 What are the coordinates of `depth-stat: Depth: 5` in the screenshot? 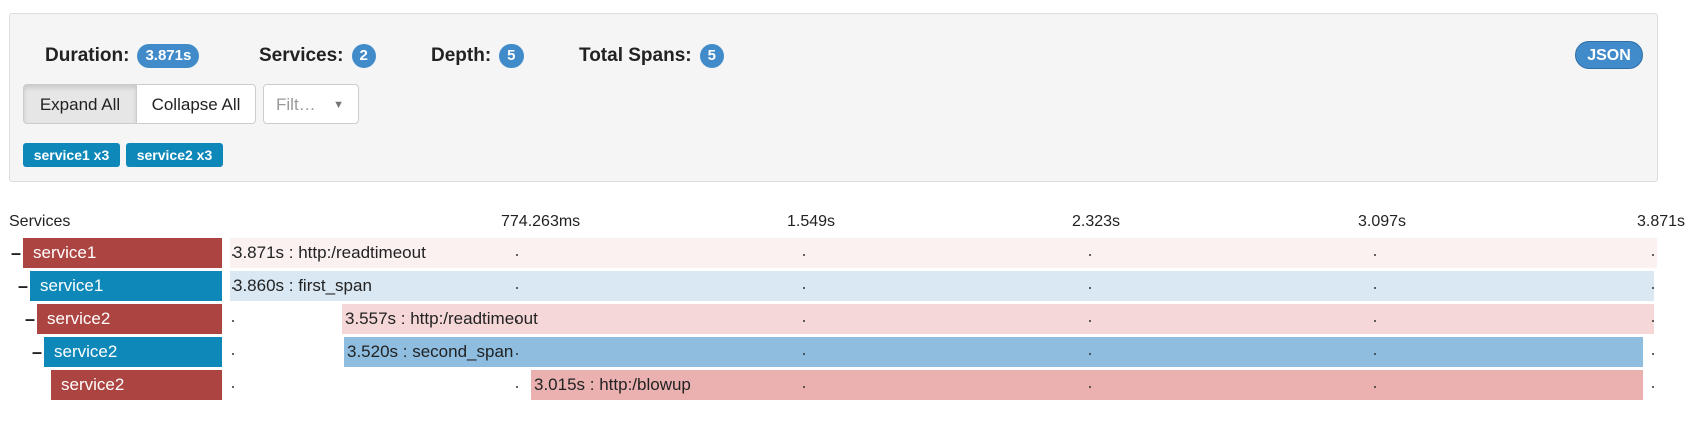 It's located at (477, 56).